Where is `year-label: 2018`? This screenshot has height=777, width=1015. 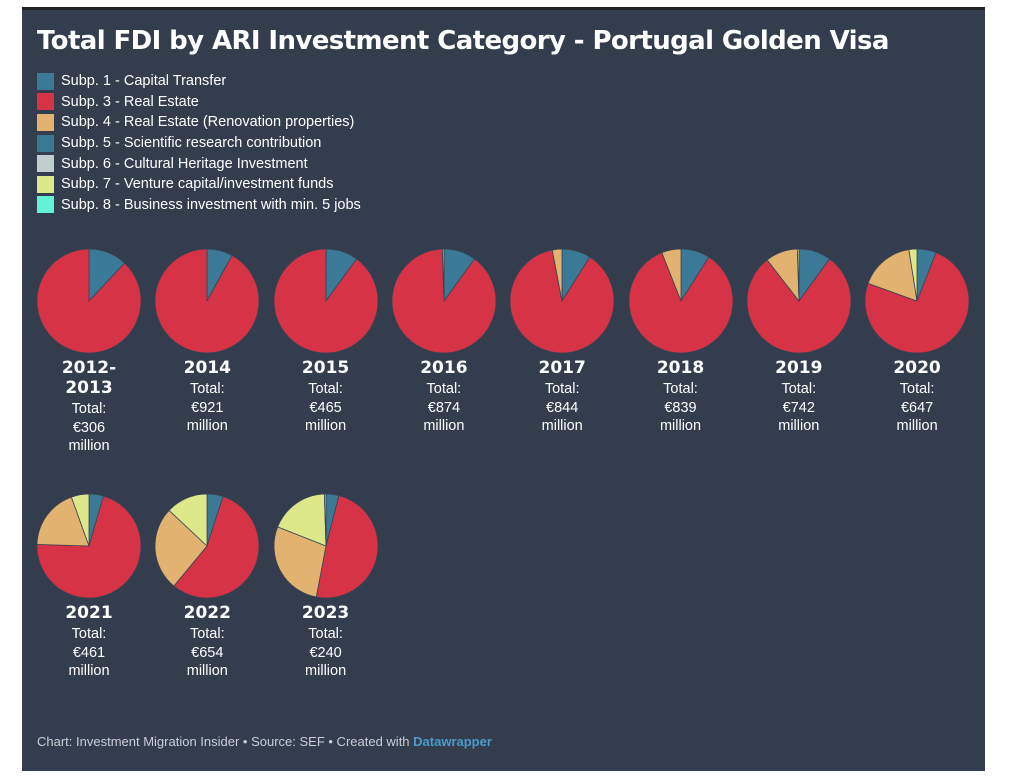
year-label: 2018 is located at coordinates (680, 368).